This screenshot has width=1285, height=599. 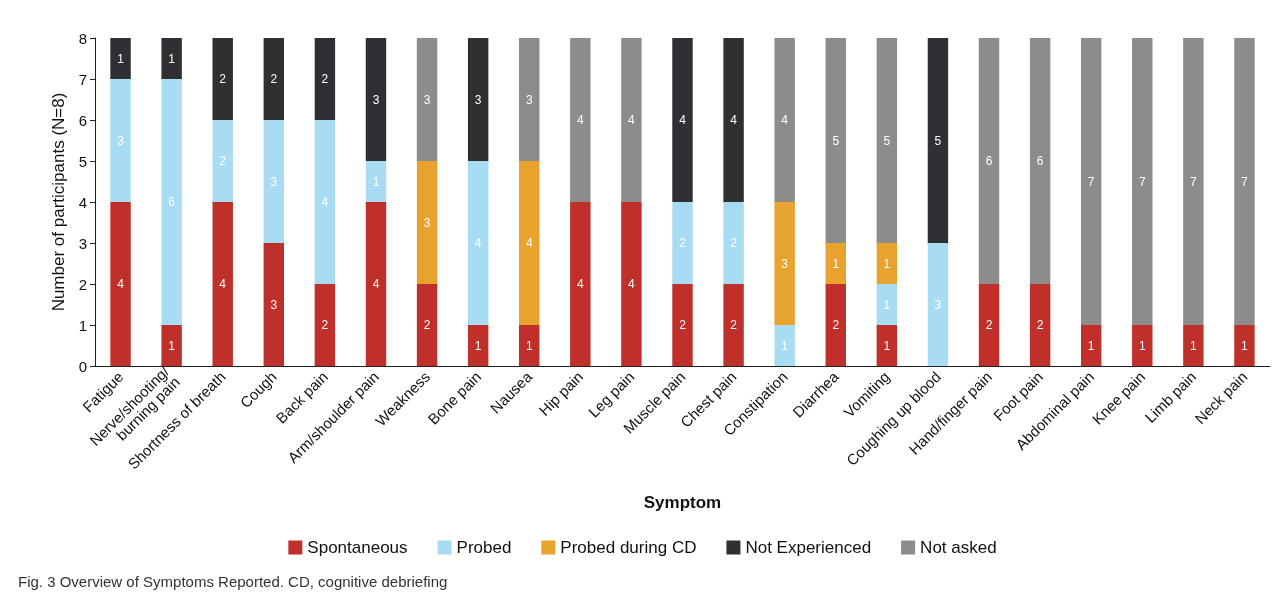 I want to click on y-tick-label: 4, so click(x=82, y=202).